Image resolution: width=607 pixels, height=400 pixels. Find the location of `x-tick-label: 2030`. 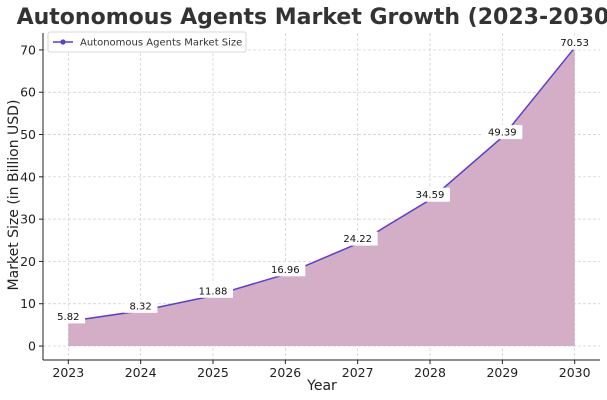

x-tick-label: 2030 is located at coordinates (575, 372).